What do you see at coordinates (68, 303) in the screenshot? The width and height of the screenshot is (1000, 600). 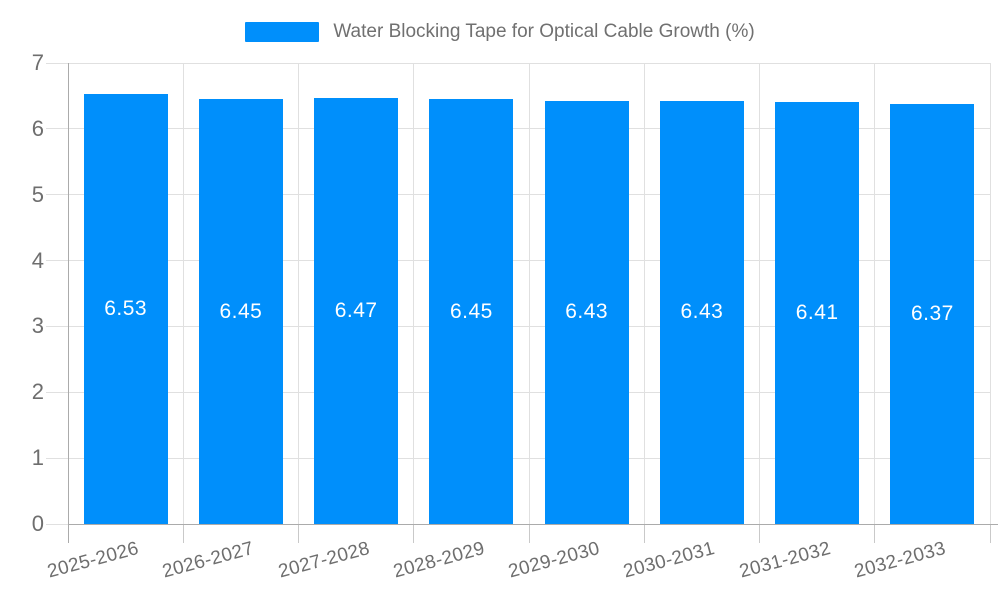 I see `y-axis-line` at bounding box center [68, 303].